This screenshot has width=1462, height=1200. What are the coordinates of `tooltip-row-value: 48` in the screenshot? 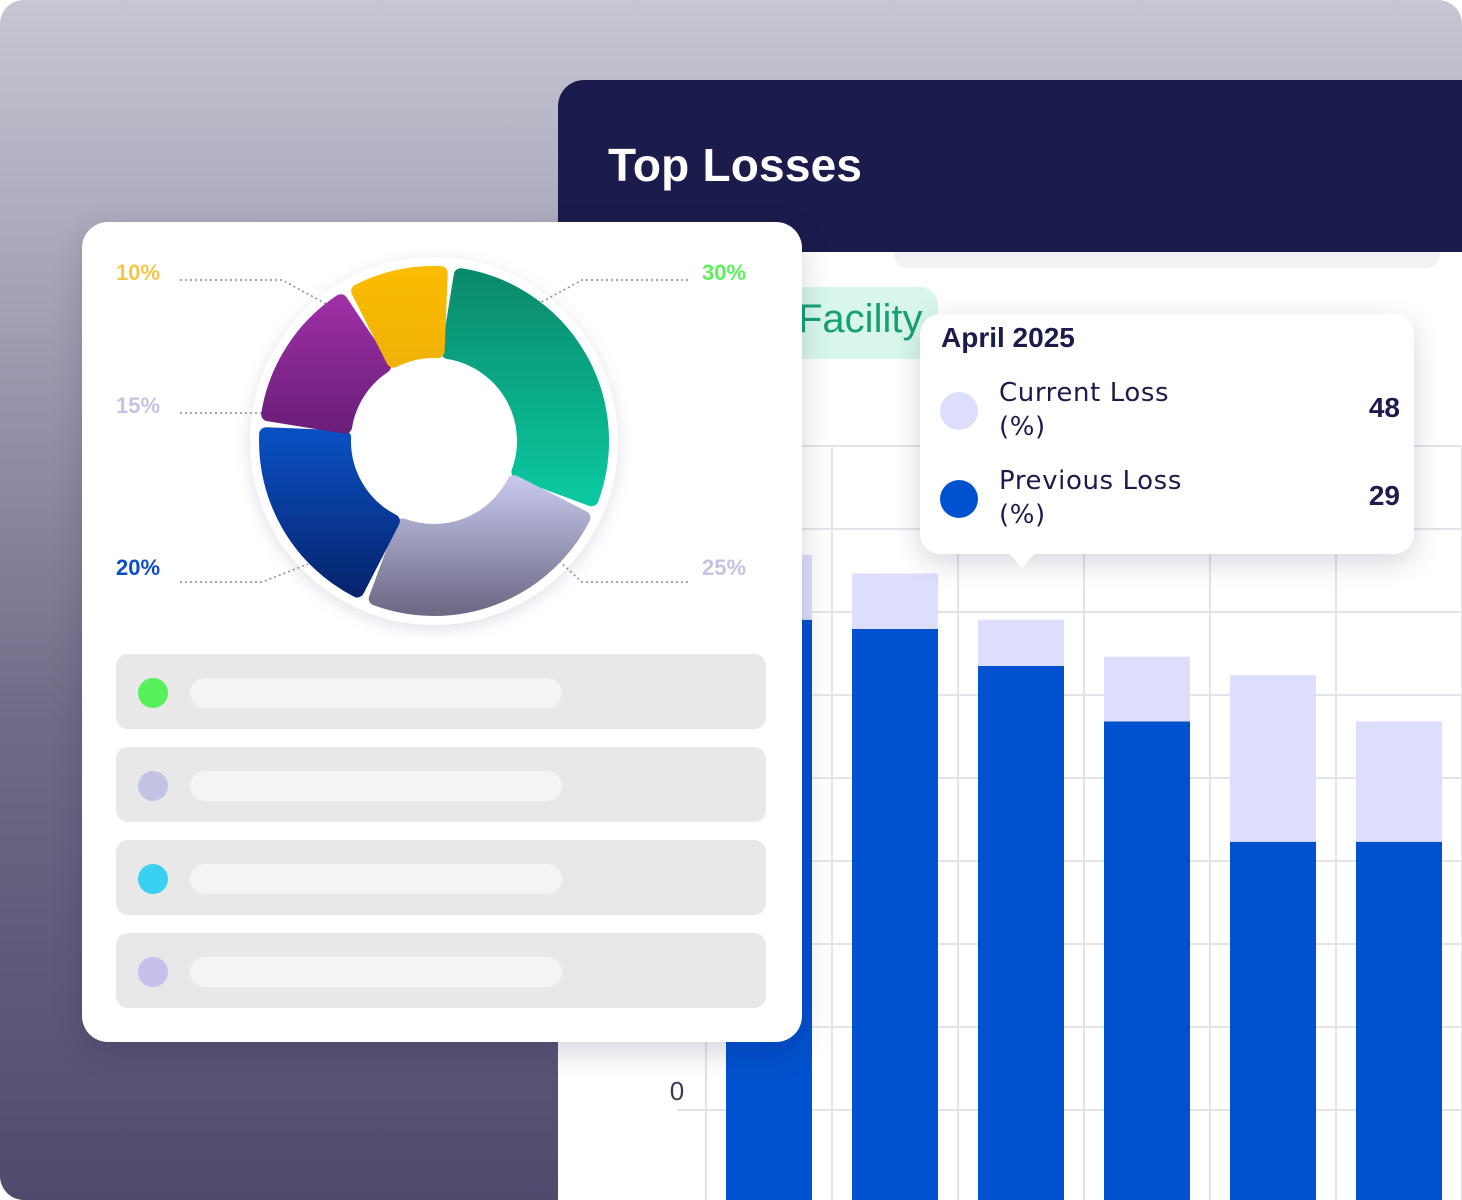 It's located at (1384, 407).